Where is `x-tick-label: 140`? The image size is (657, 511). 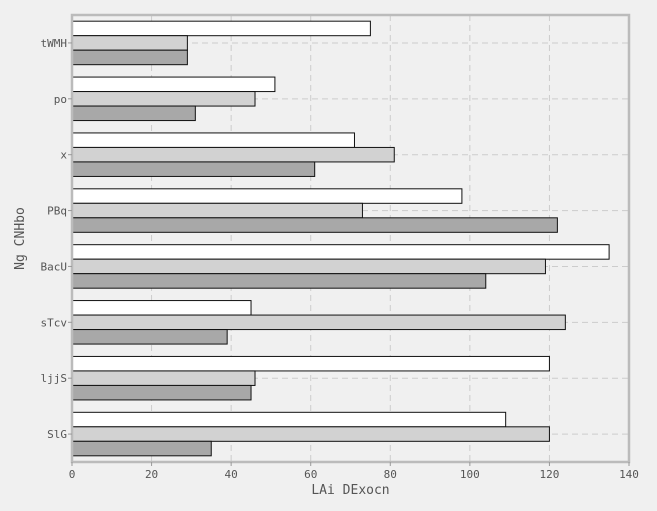 x-tick-label: 140 is located at coordinates (629, 474).